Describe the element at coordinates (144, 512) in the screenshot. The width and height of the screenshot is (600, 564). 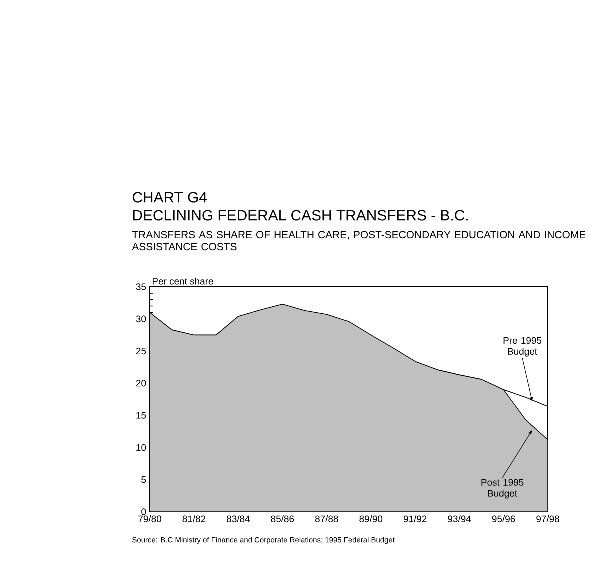
I see `y-tick-label: 0` at that location.